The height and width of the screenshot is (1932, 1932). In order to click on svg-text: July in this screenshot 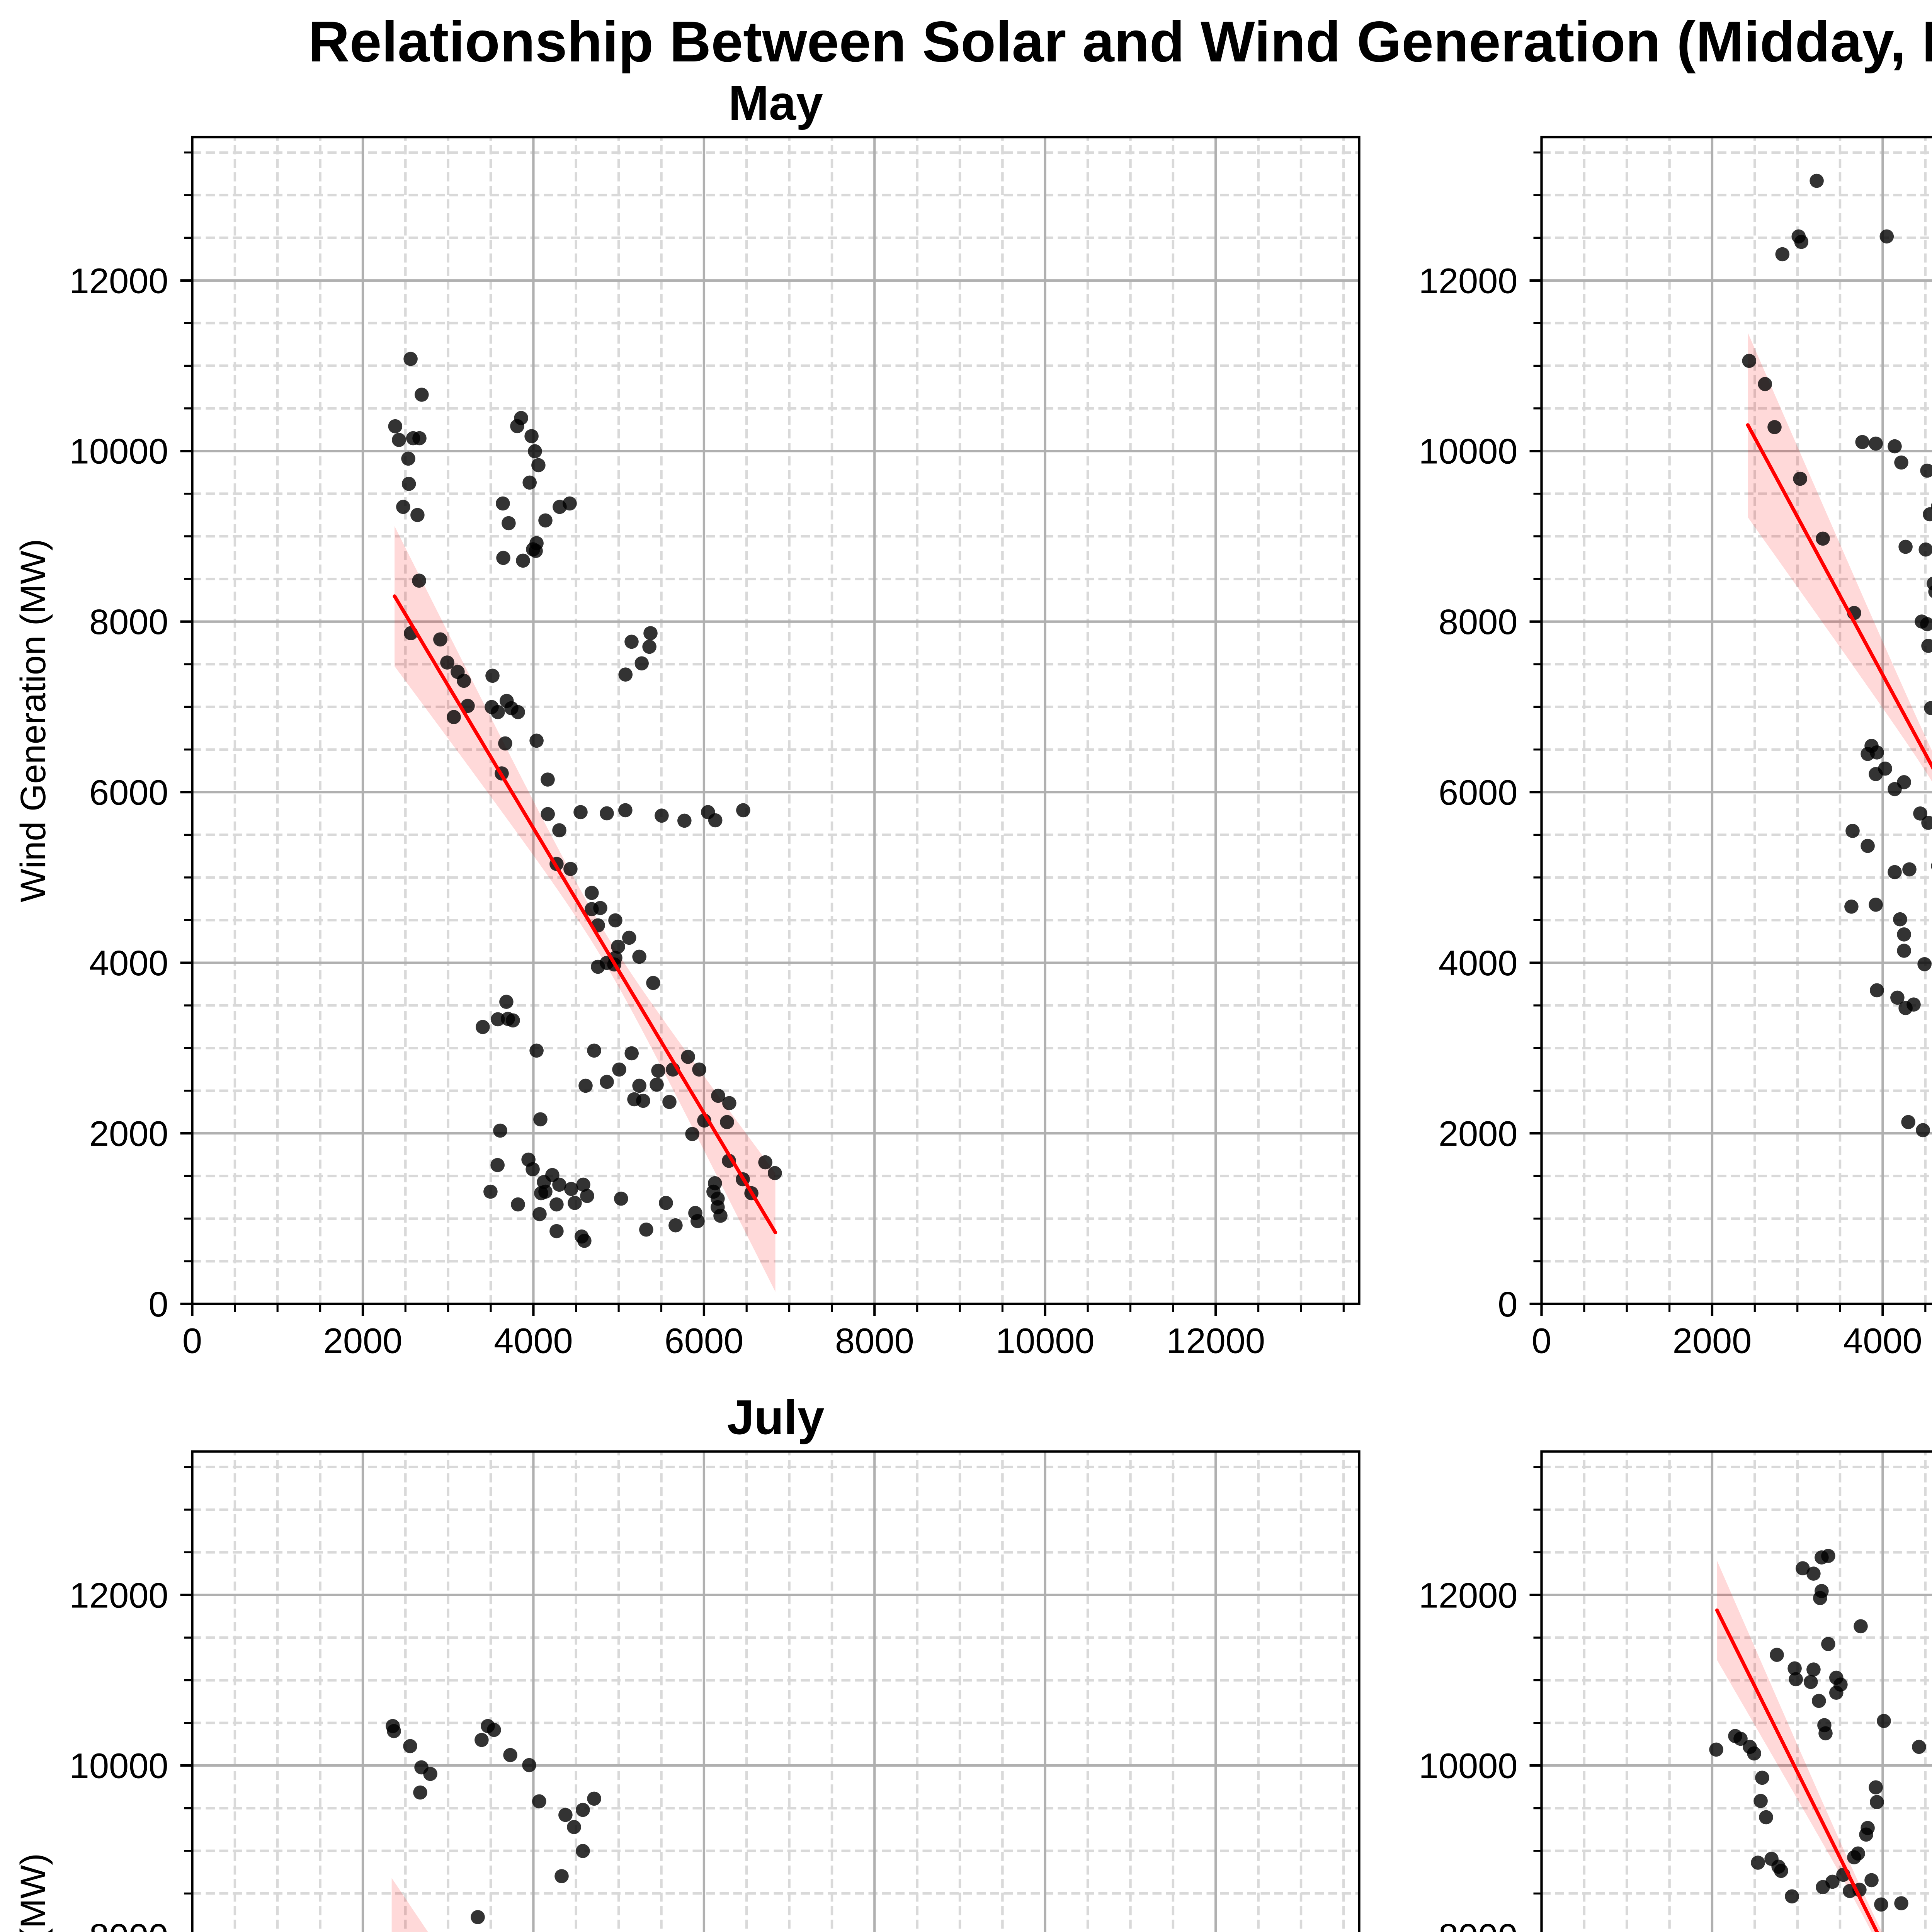, I will do `click(776, 1418)`.